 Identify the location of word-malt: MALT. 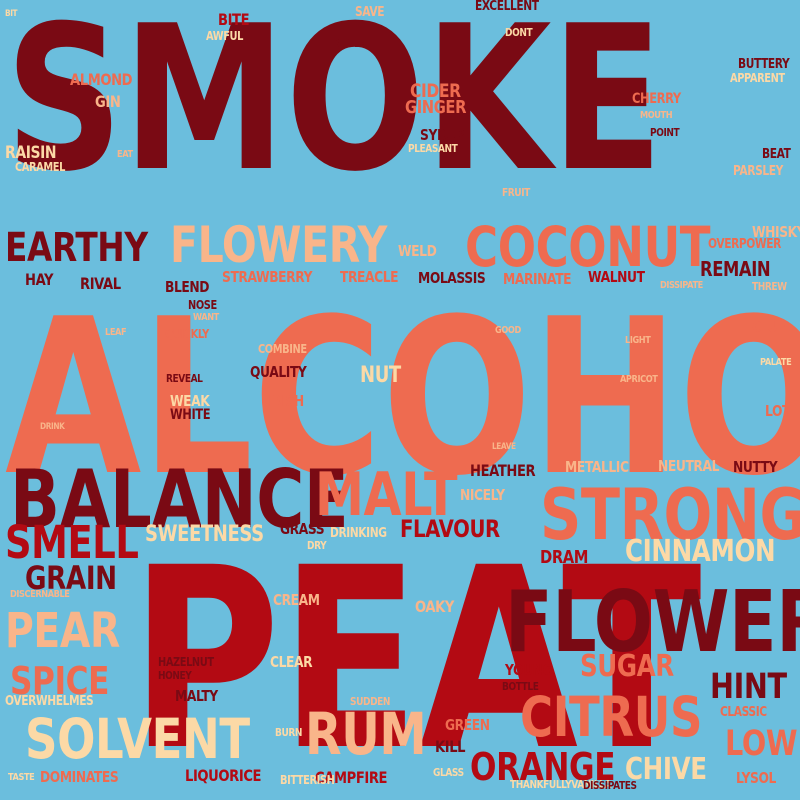
(386, 495).